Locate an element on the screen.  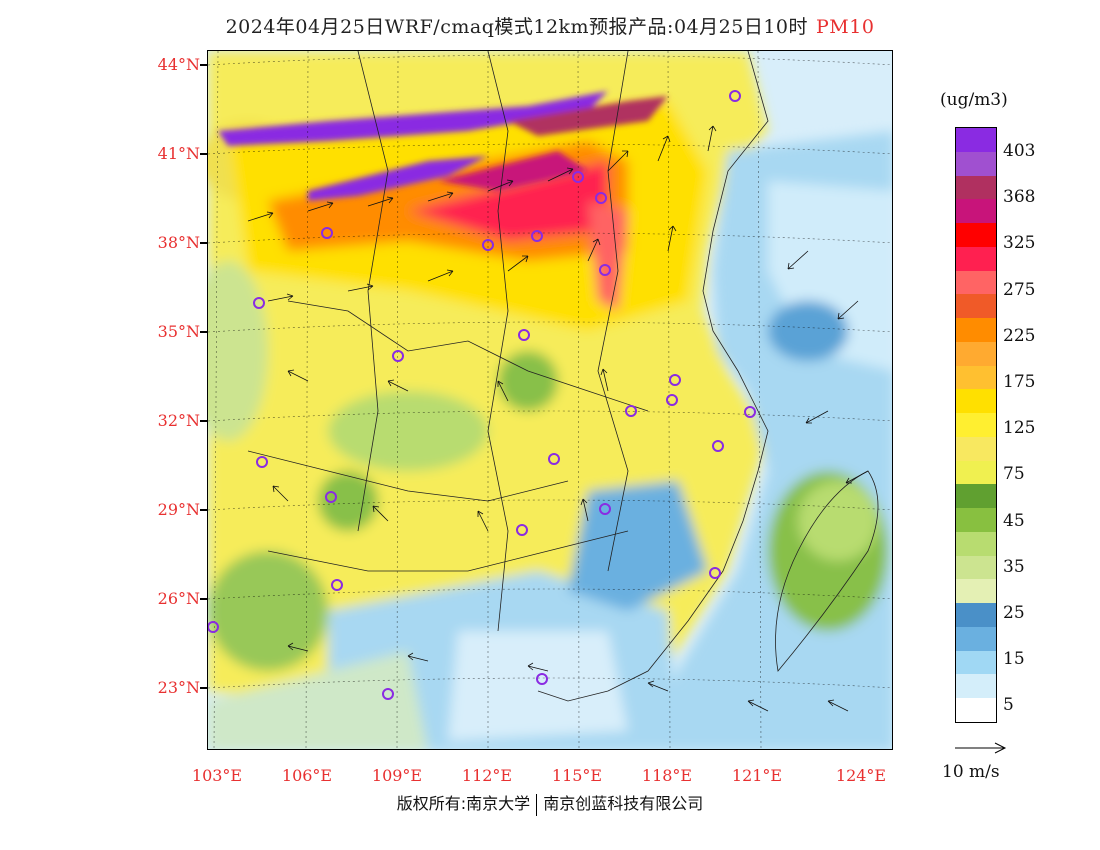
lon-label-121: 121°E is located at coordinates (757, 775).